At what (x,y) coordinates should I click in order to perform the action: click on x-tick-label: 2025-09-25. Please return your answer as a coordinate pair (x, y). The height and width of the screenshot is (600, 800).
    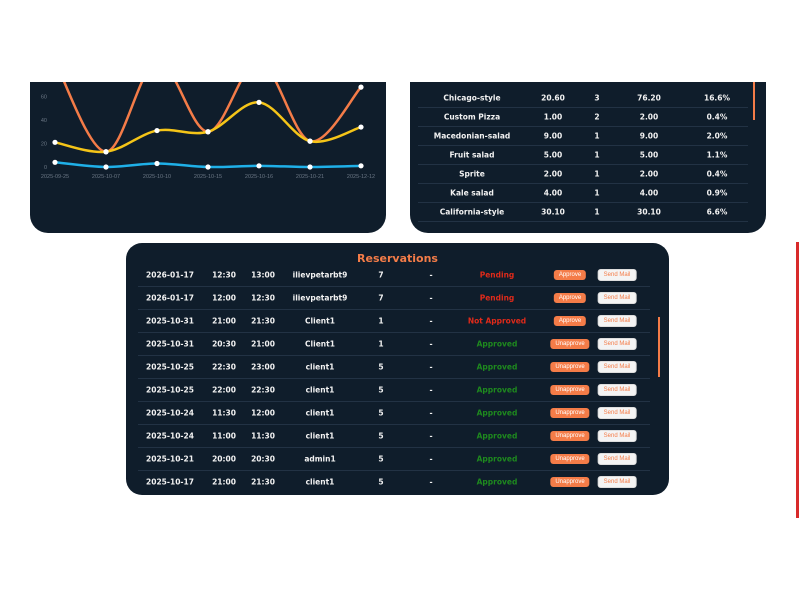
    Looking at the image, I should click on (55, 177).